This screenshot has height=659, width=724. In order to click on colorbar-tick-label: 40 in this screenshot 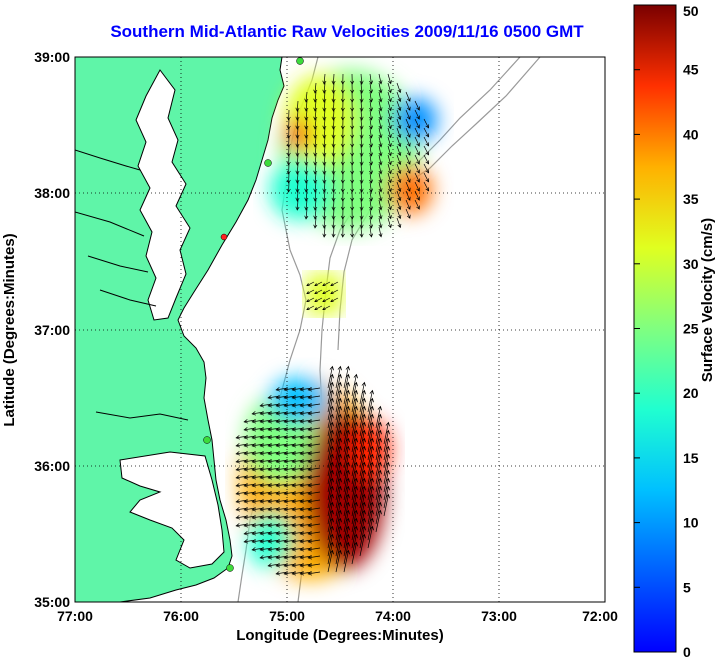, I will do `click(691, 134)`.